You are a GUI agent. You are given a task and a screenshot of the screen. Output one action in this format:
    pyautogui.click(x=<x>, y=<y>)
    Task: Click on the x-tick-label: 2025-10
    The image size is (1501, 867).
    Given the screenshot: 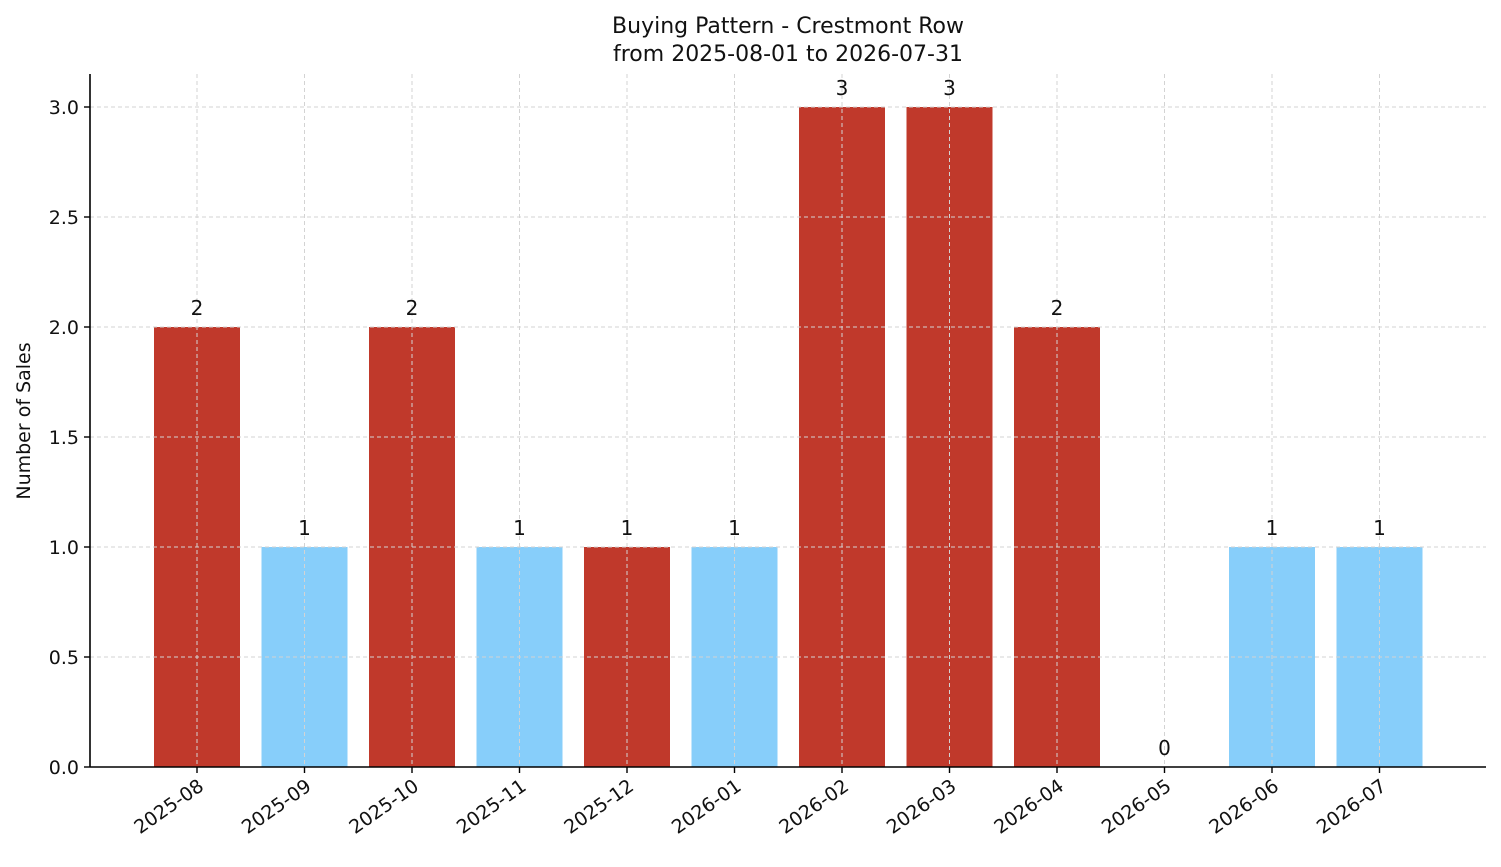 What is the action you would take?
    pyautogui.click(x=384, y=807)
    